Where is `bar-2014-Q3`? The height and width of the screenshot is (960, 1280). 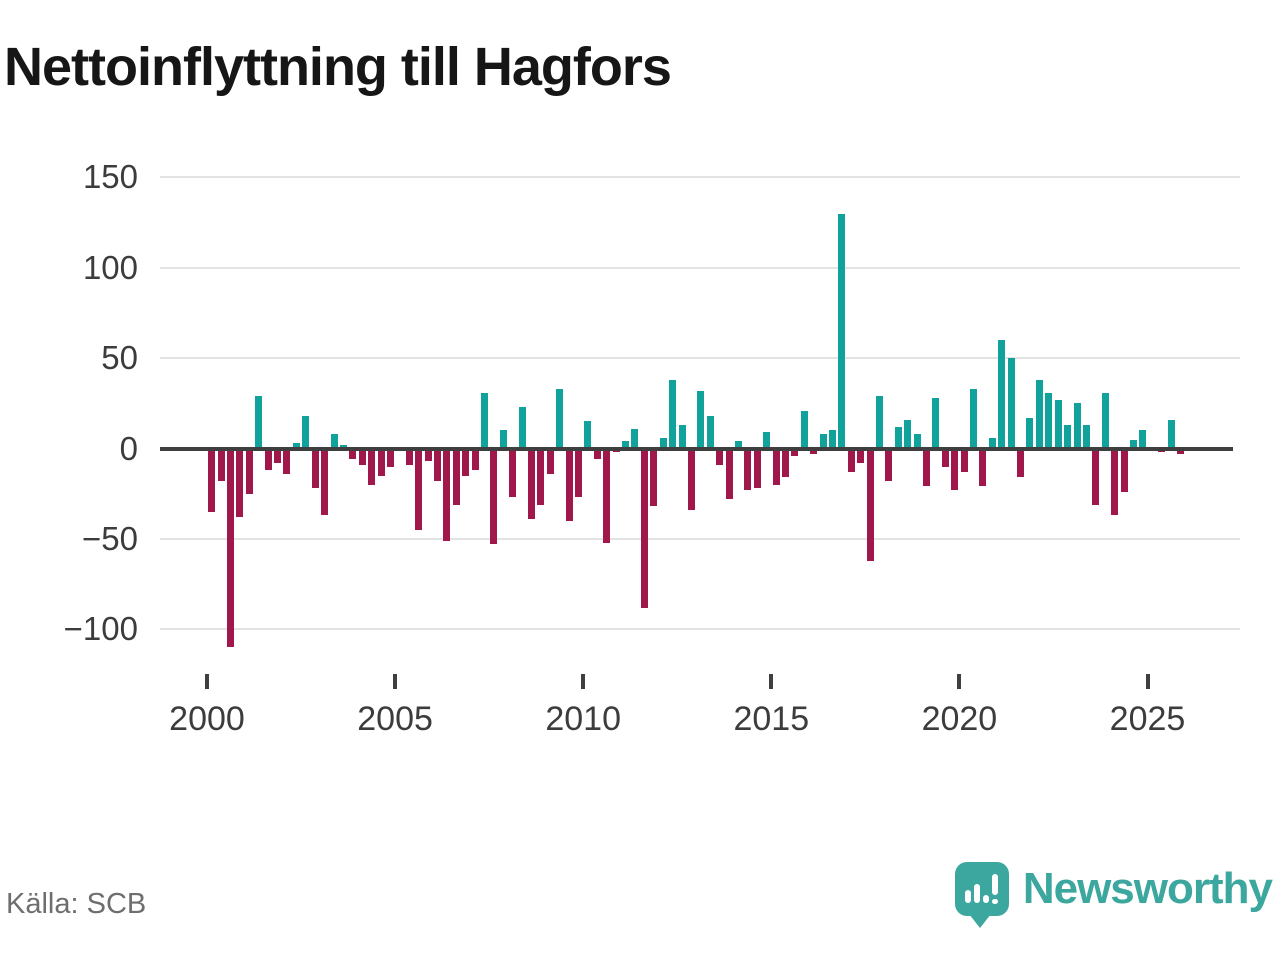
bar-2014-Q3 is located at coordinates (757, 468).